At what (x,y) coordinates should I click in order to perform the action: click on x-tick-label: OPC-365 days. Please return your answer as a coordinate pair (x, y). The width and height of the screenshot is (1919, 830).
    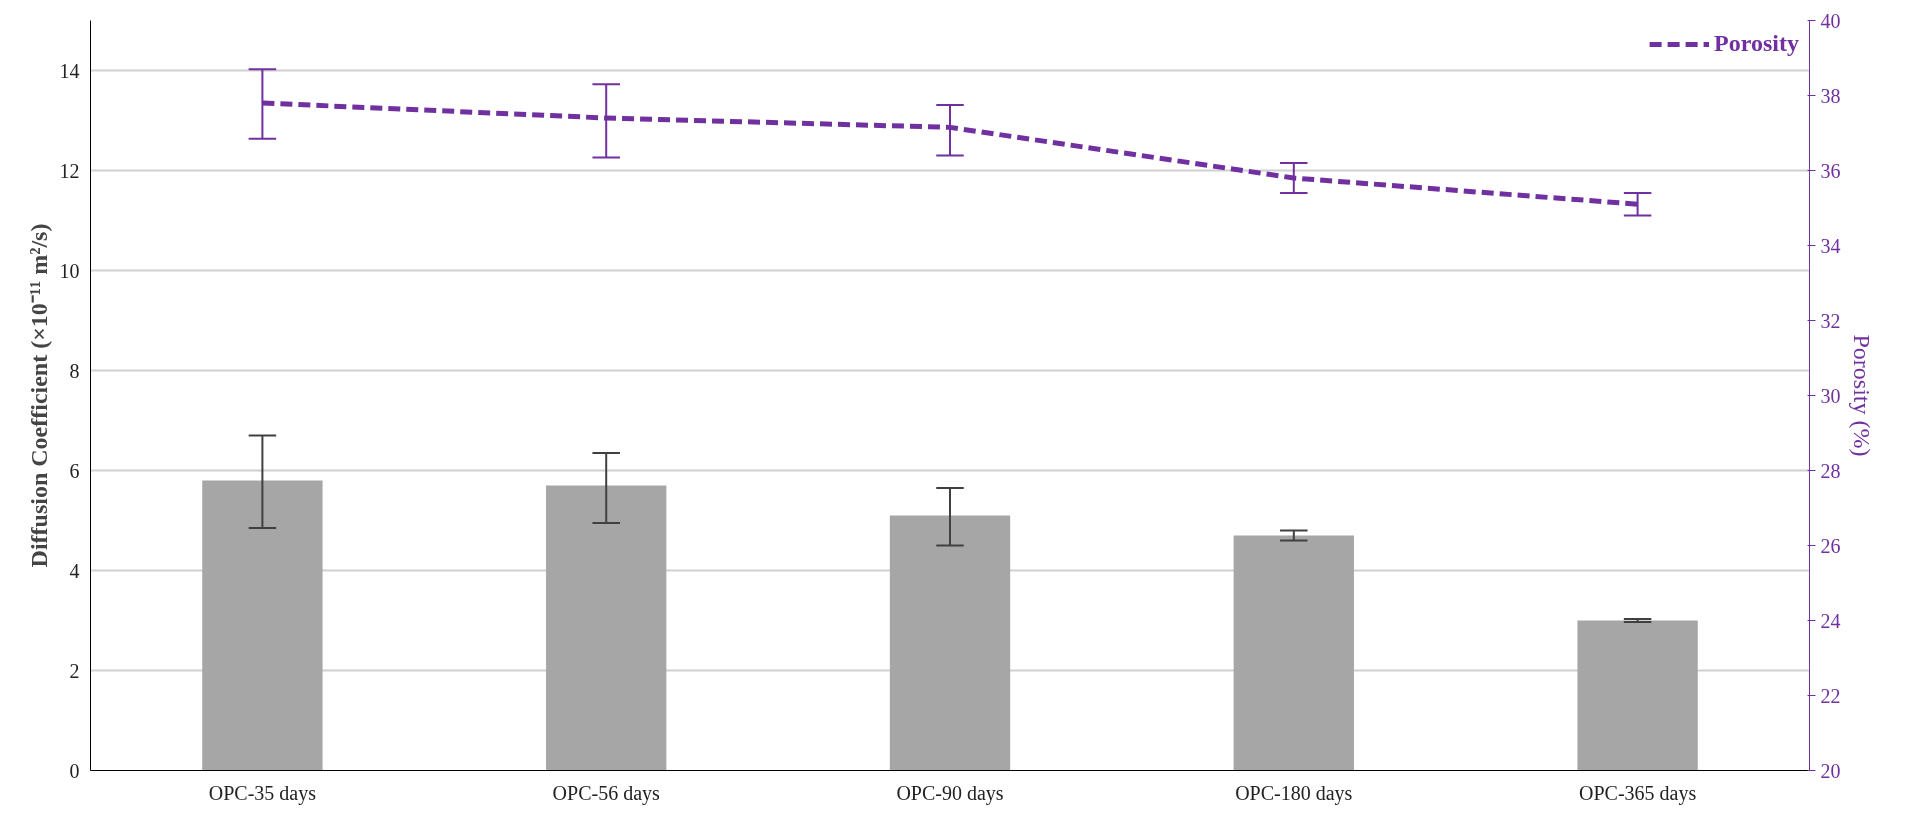
    Looking at the image, I should click on (1637, 793).